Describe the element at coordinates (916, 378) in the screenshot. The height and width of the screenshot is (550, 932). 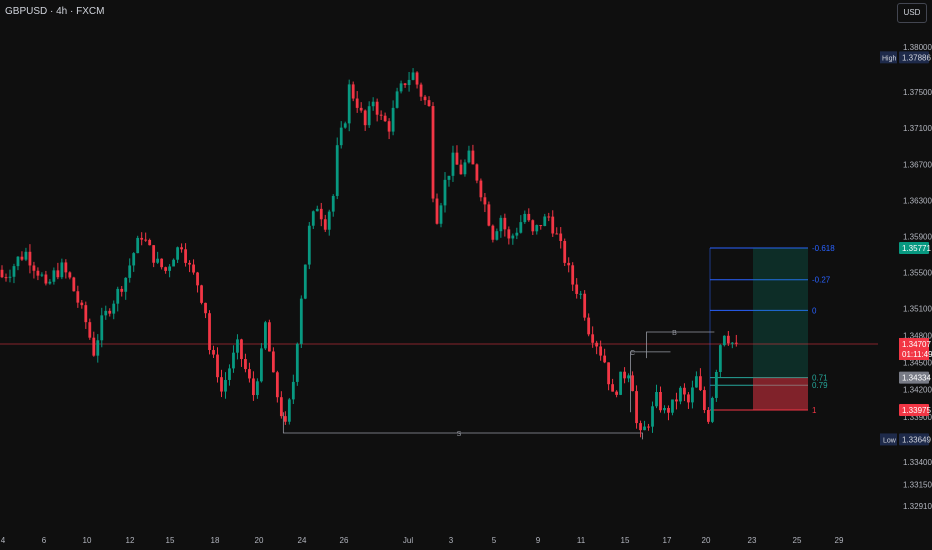
I see `entry-price-label: 1.34334` at that location.